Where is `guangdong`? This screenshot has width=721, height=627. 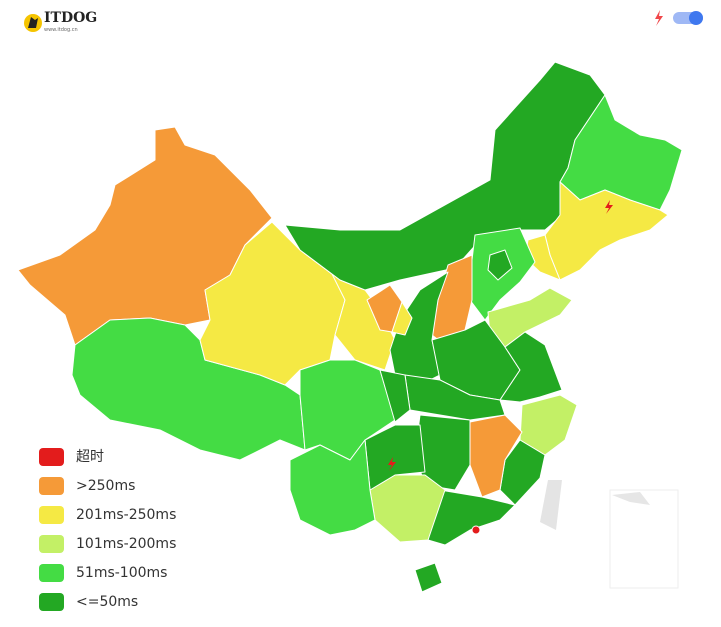 guangdong is located at coordinates (471, 517).